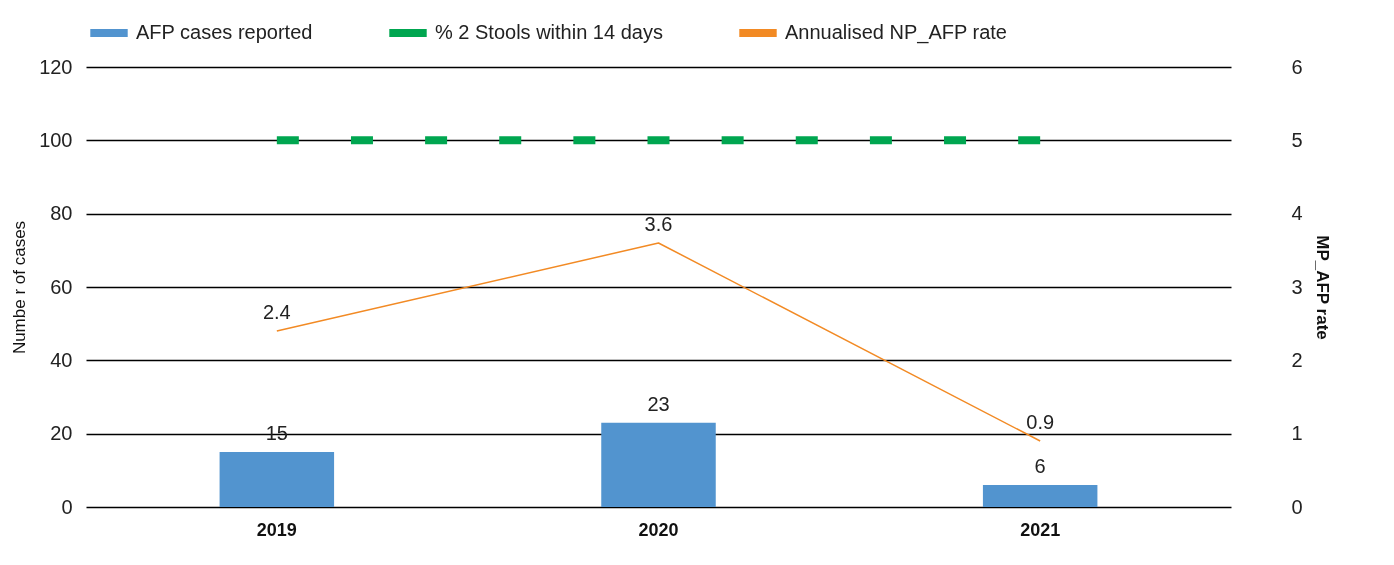 The height and width of the screenshot is (565, 1394). I want to click on y-tick-label: 120, so click(56, 66).